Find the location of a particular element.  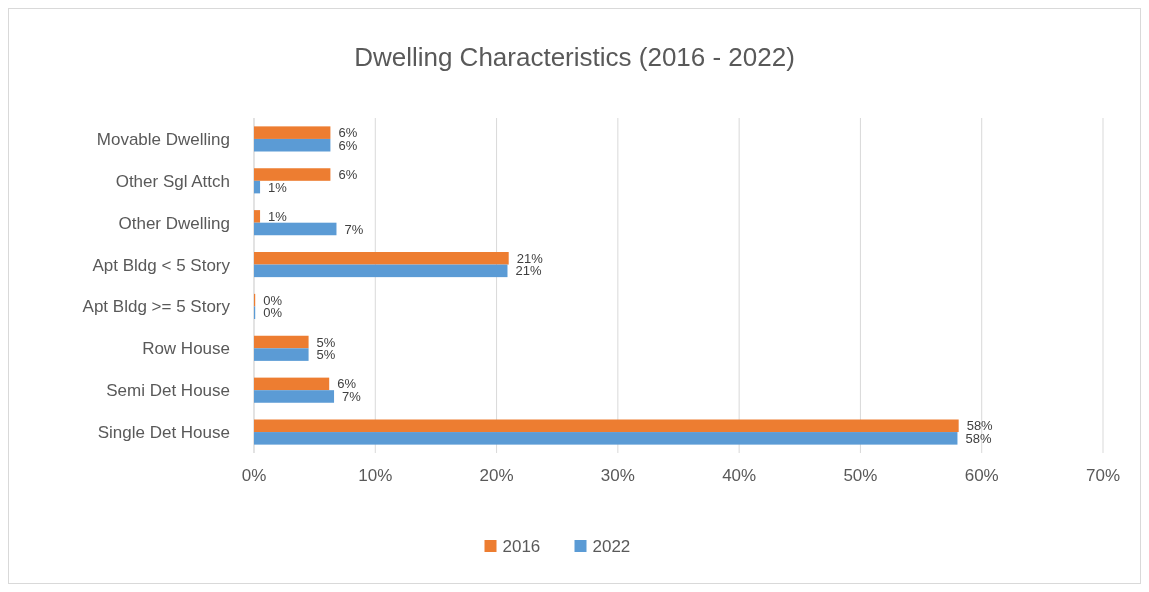

legend-label: 2016 is located at coordinates (521, 546).